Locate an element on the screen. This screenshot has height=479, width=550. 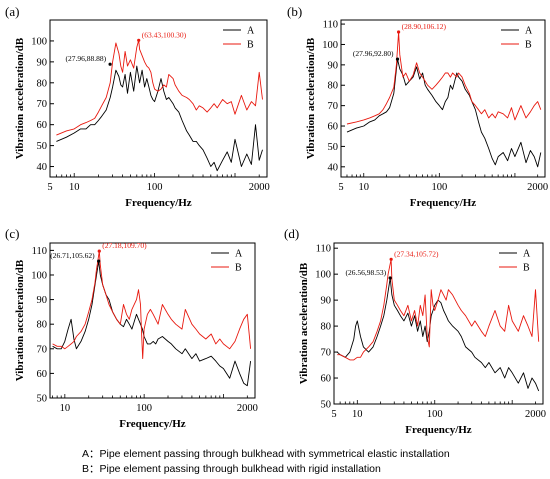
peak-label-B: (63.43,100.30) is located at coordinates (164, 34).